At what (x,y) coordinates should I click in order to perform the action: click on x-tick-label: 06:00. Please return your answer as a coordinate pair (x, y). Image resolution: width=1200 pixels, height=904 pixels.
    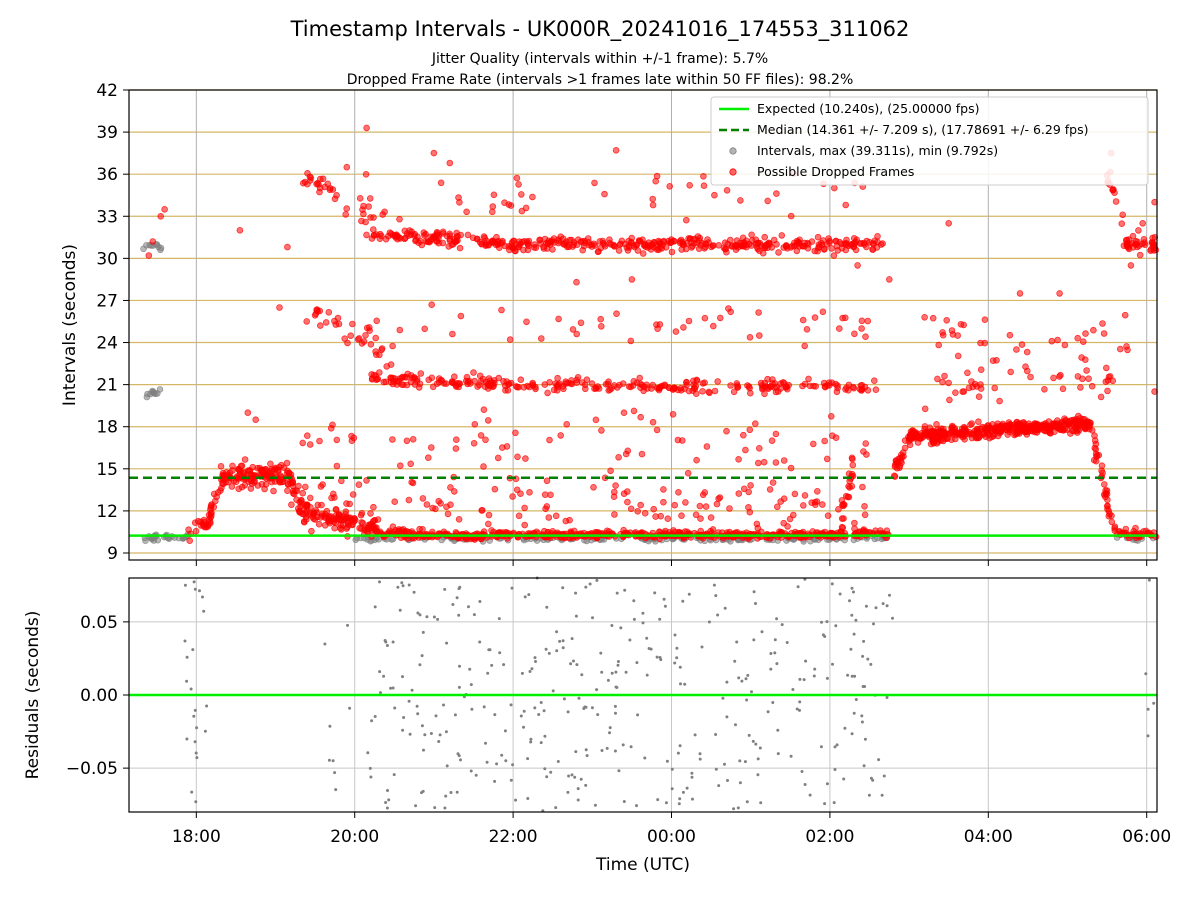
    Looking at the image, I should click on (1146, 837).